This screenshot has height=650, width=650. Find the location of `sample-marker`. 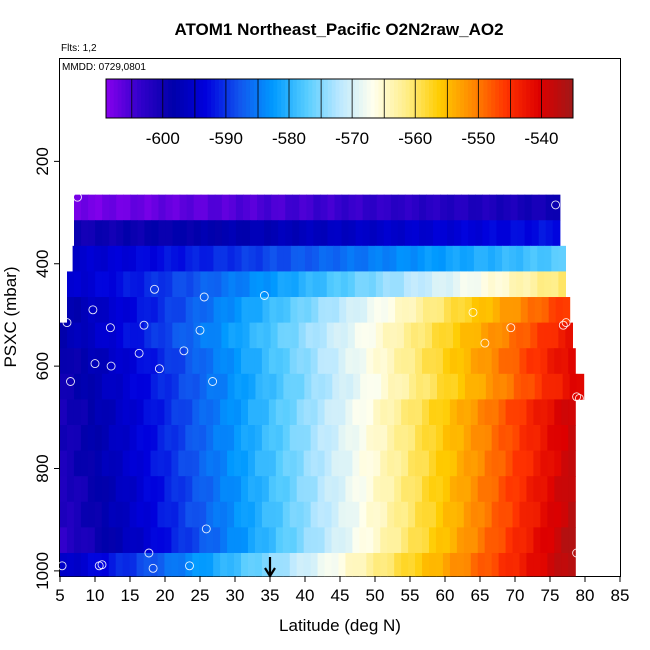

sample-marker is located at coordinates (206, 529).